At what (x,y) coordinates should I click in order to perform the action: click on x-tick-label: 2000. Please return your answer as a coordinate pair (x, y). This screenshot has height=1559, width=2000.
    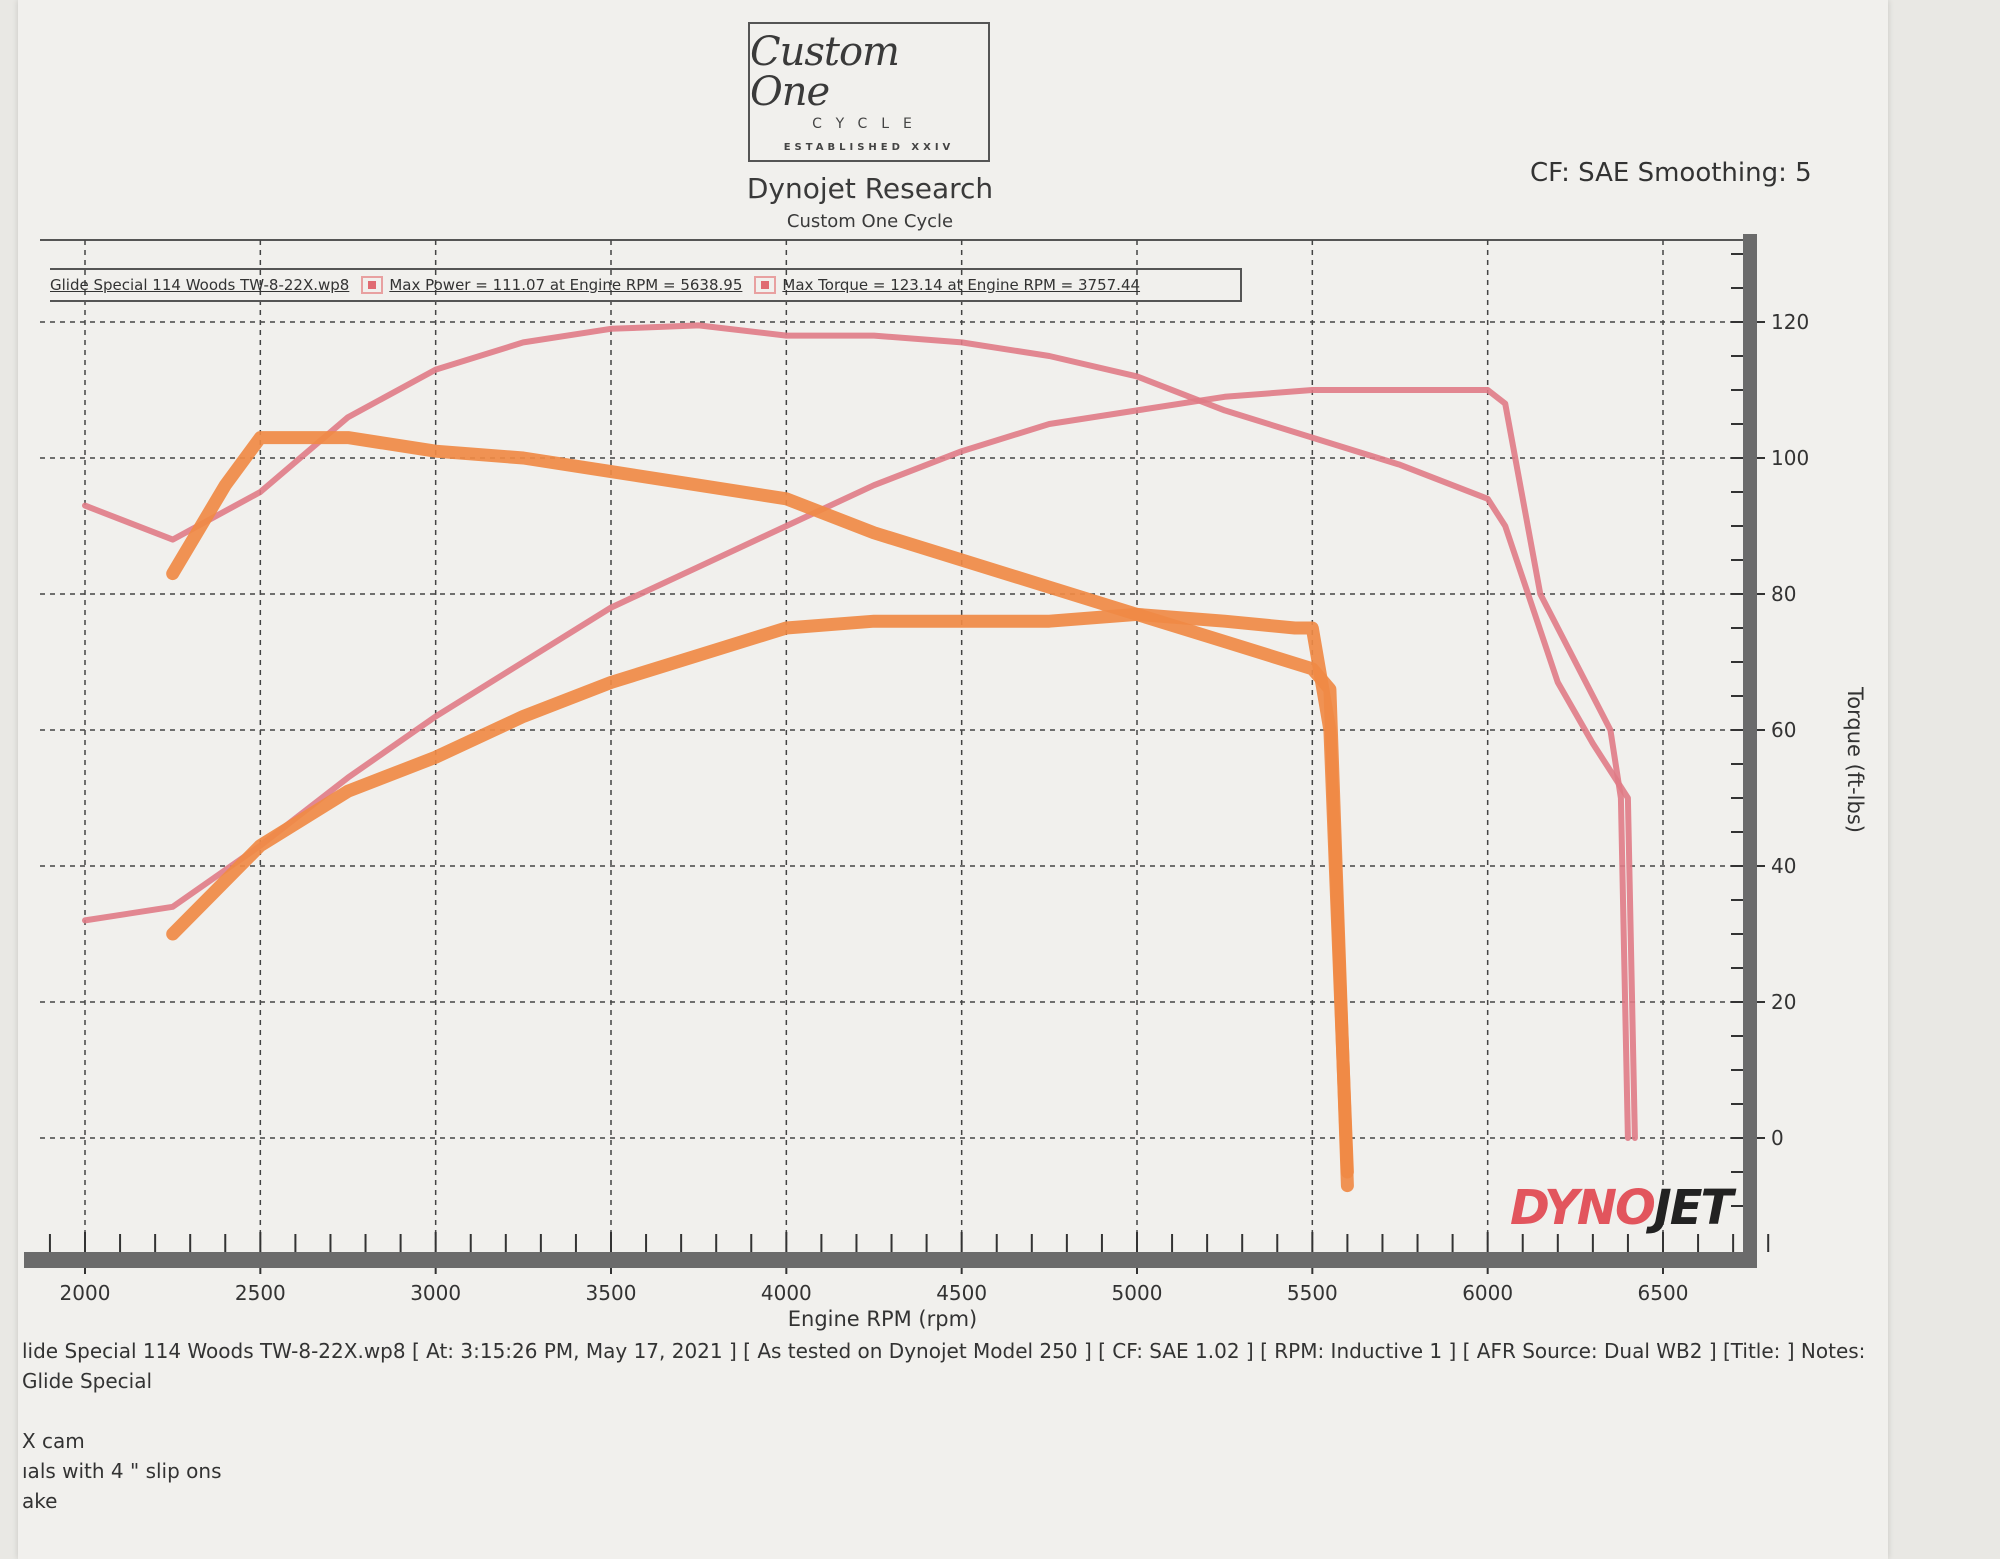
    Looking at the image, I should click on (85, 1293).